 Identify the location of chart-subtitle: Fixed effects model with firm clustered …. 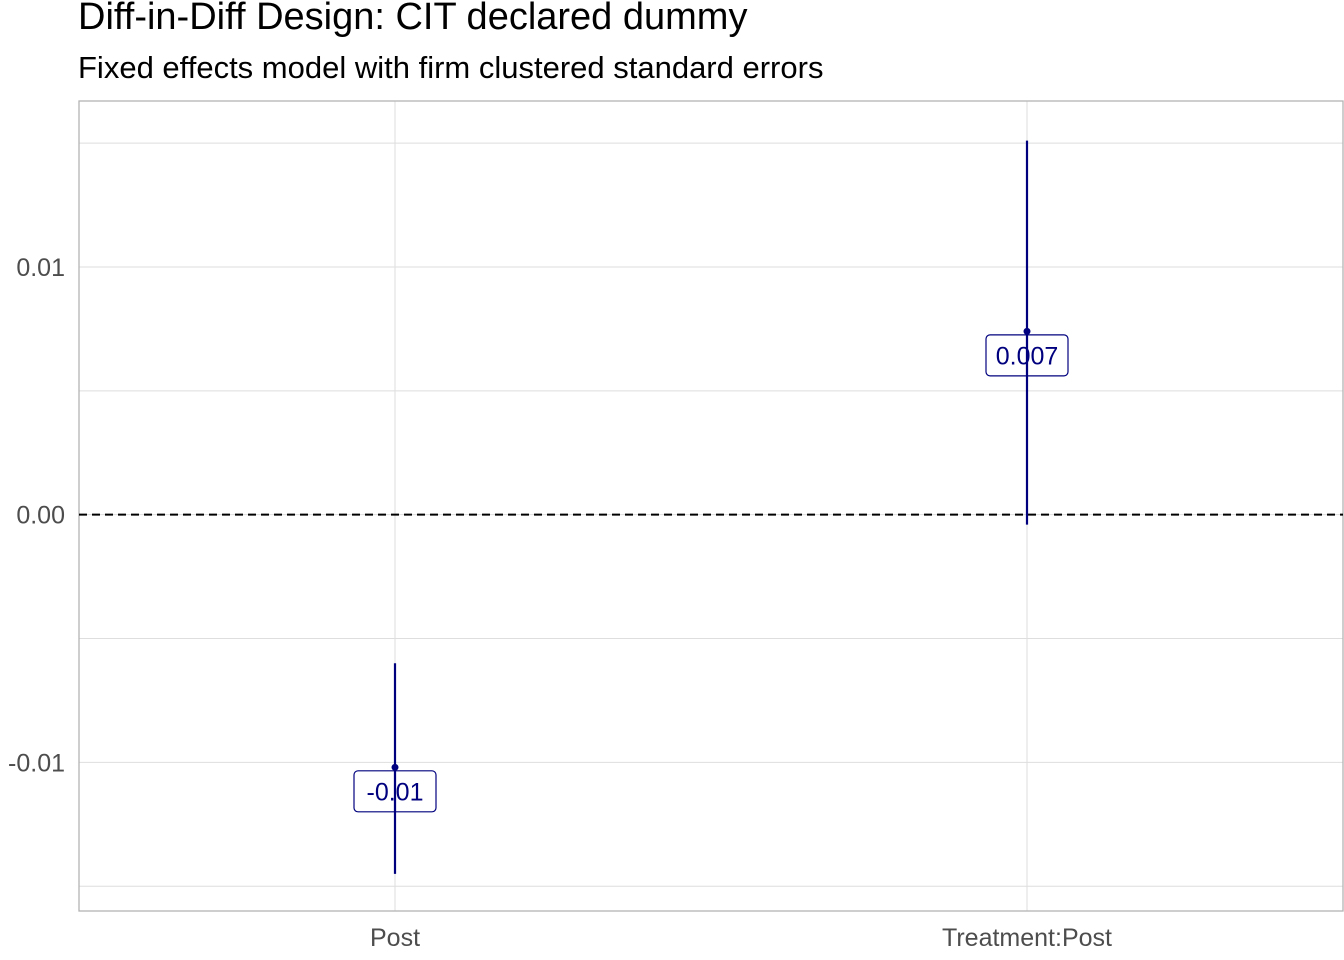
(451, 67).